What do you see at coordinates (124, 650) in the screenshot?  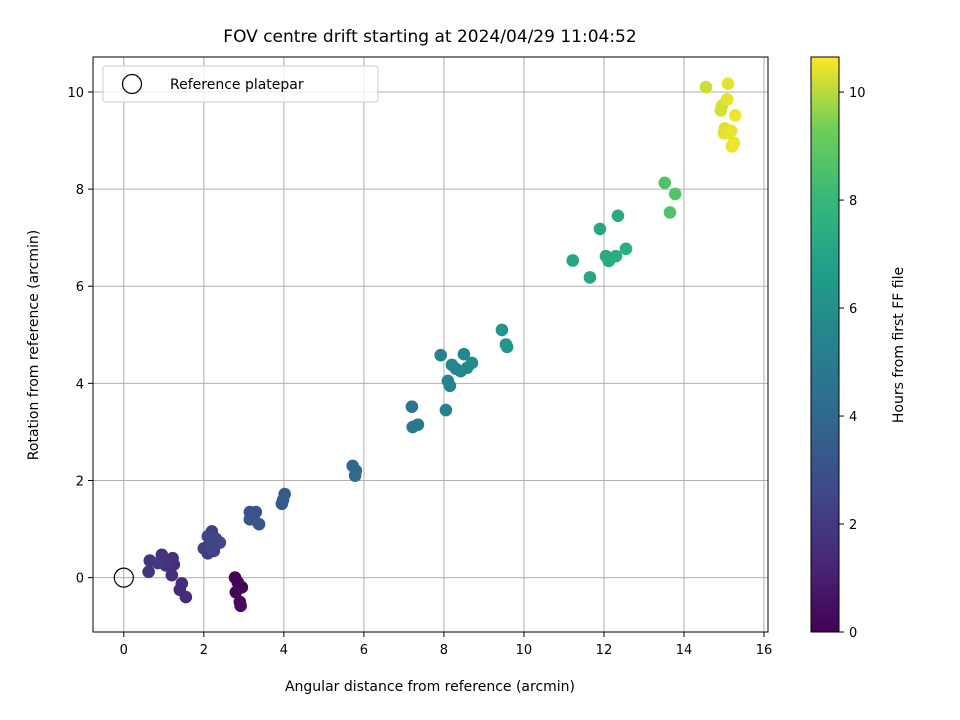 I see `x-tick-label: 0` at bounding box center [124, 650].